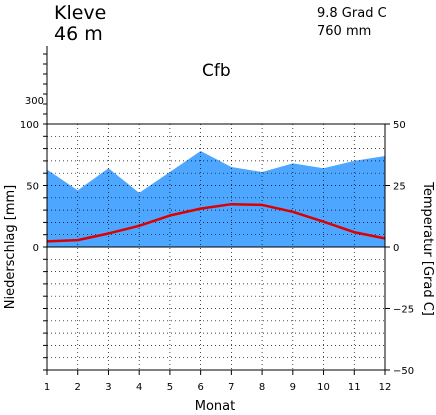  What do you see at coordinates (36, 248) in the screenshot?
I see `left-axis-tick-label: 0` at bounding box center [36, 248].